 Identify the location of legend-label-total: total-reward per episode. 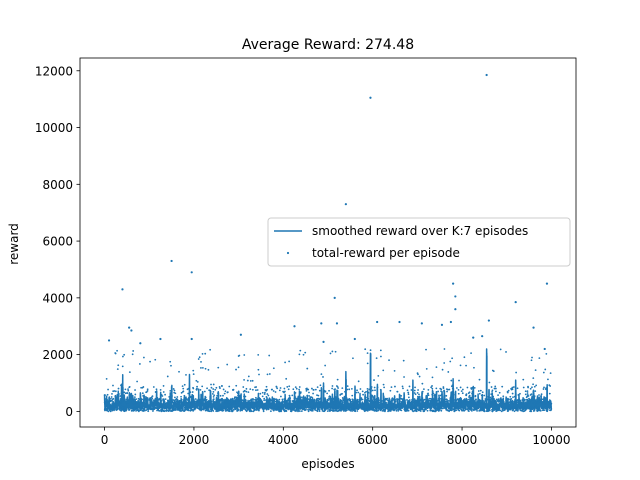
(386, 253).